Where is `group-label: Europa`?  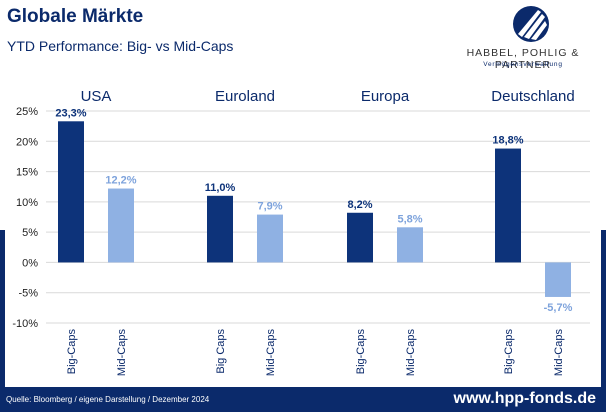 group-label: Europa is located at coordinates (385, 96).